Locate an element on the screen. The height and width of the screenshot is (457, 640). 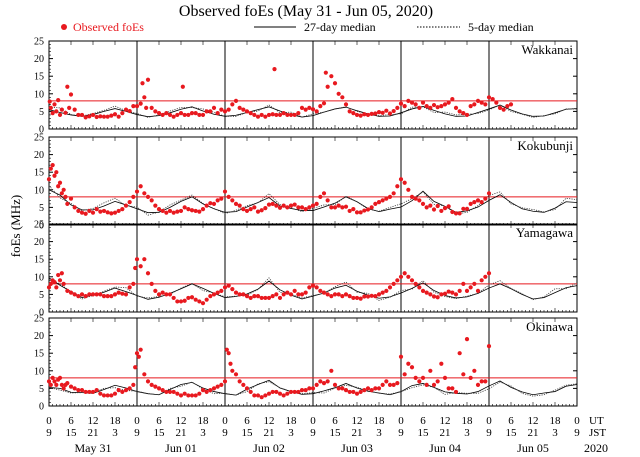
y-axis-label: foEs (MHz) is located at coordinates (15, 226).